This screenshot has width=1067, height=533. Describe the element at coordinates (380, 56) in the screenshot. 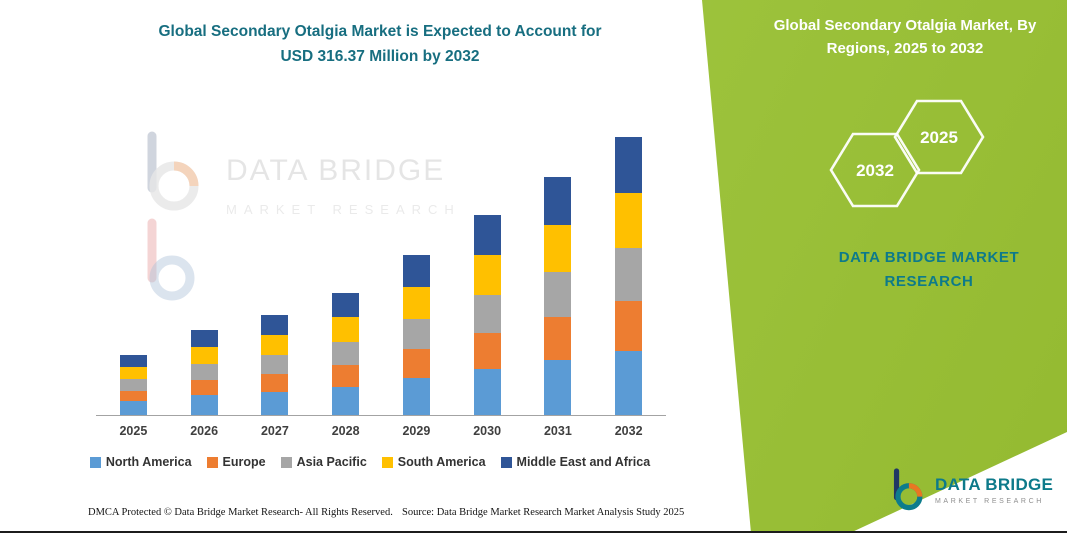

I see `chart-title-line2: USD 316.37 Million by 2032` at that location.